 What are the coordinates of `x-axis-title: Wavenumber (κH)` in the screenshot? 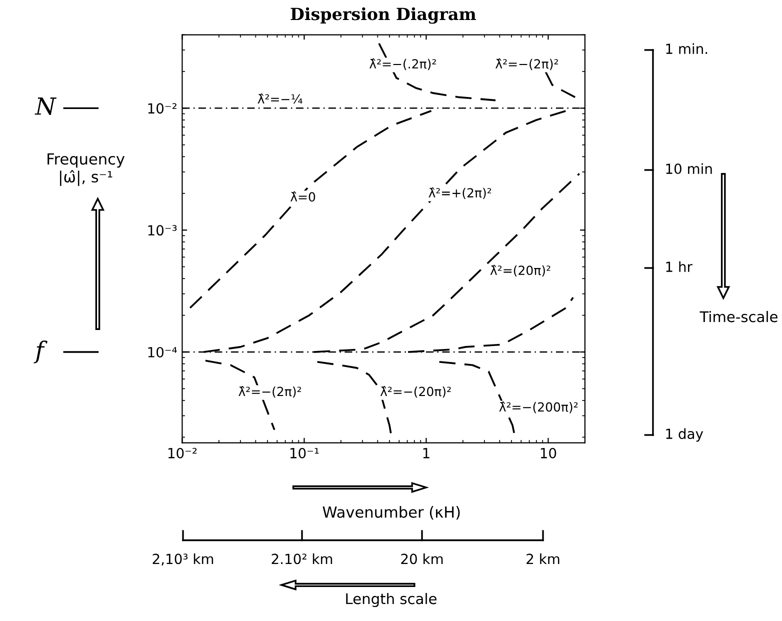 It's located at (391, 513).